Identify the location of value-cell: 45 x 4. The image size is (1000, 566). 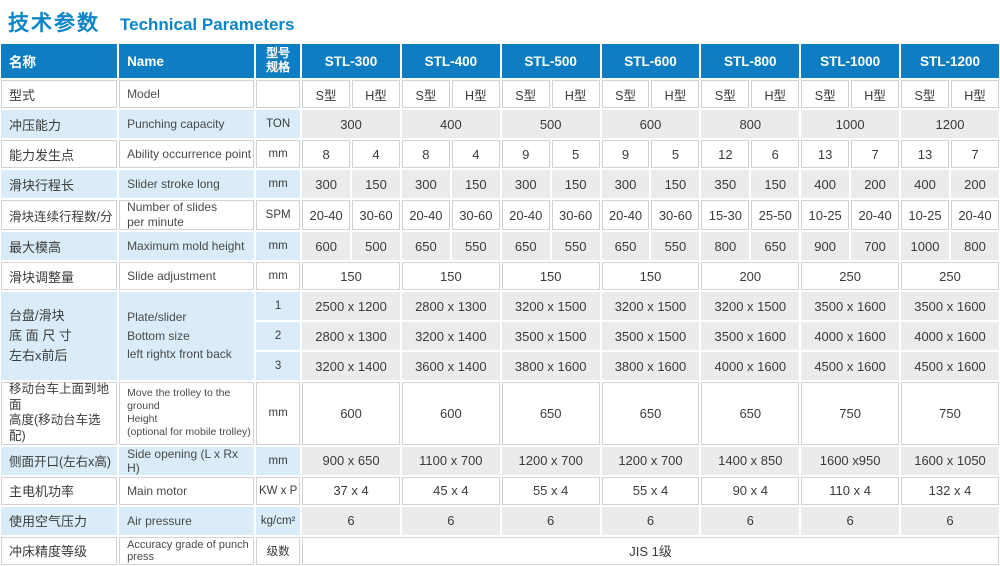
(450, 490).